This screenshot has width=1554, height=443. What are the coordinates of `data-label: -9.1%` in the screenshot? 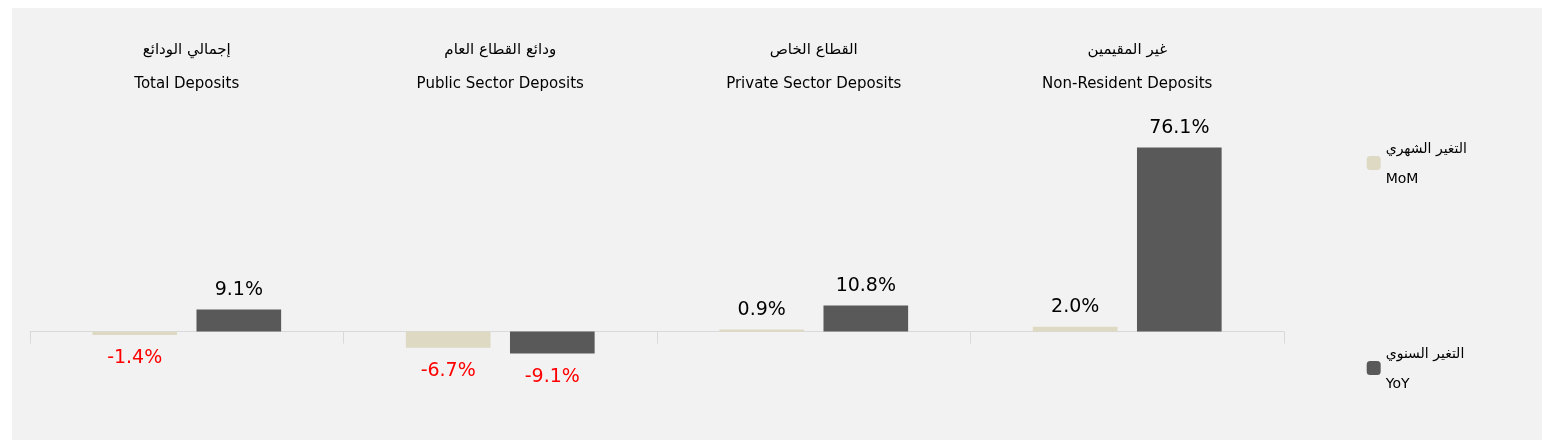 It's located at (552, 375).